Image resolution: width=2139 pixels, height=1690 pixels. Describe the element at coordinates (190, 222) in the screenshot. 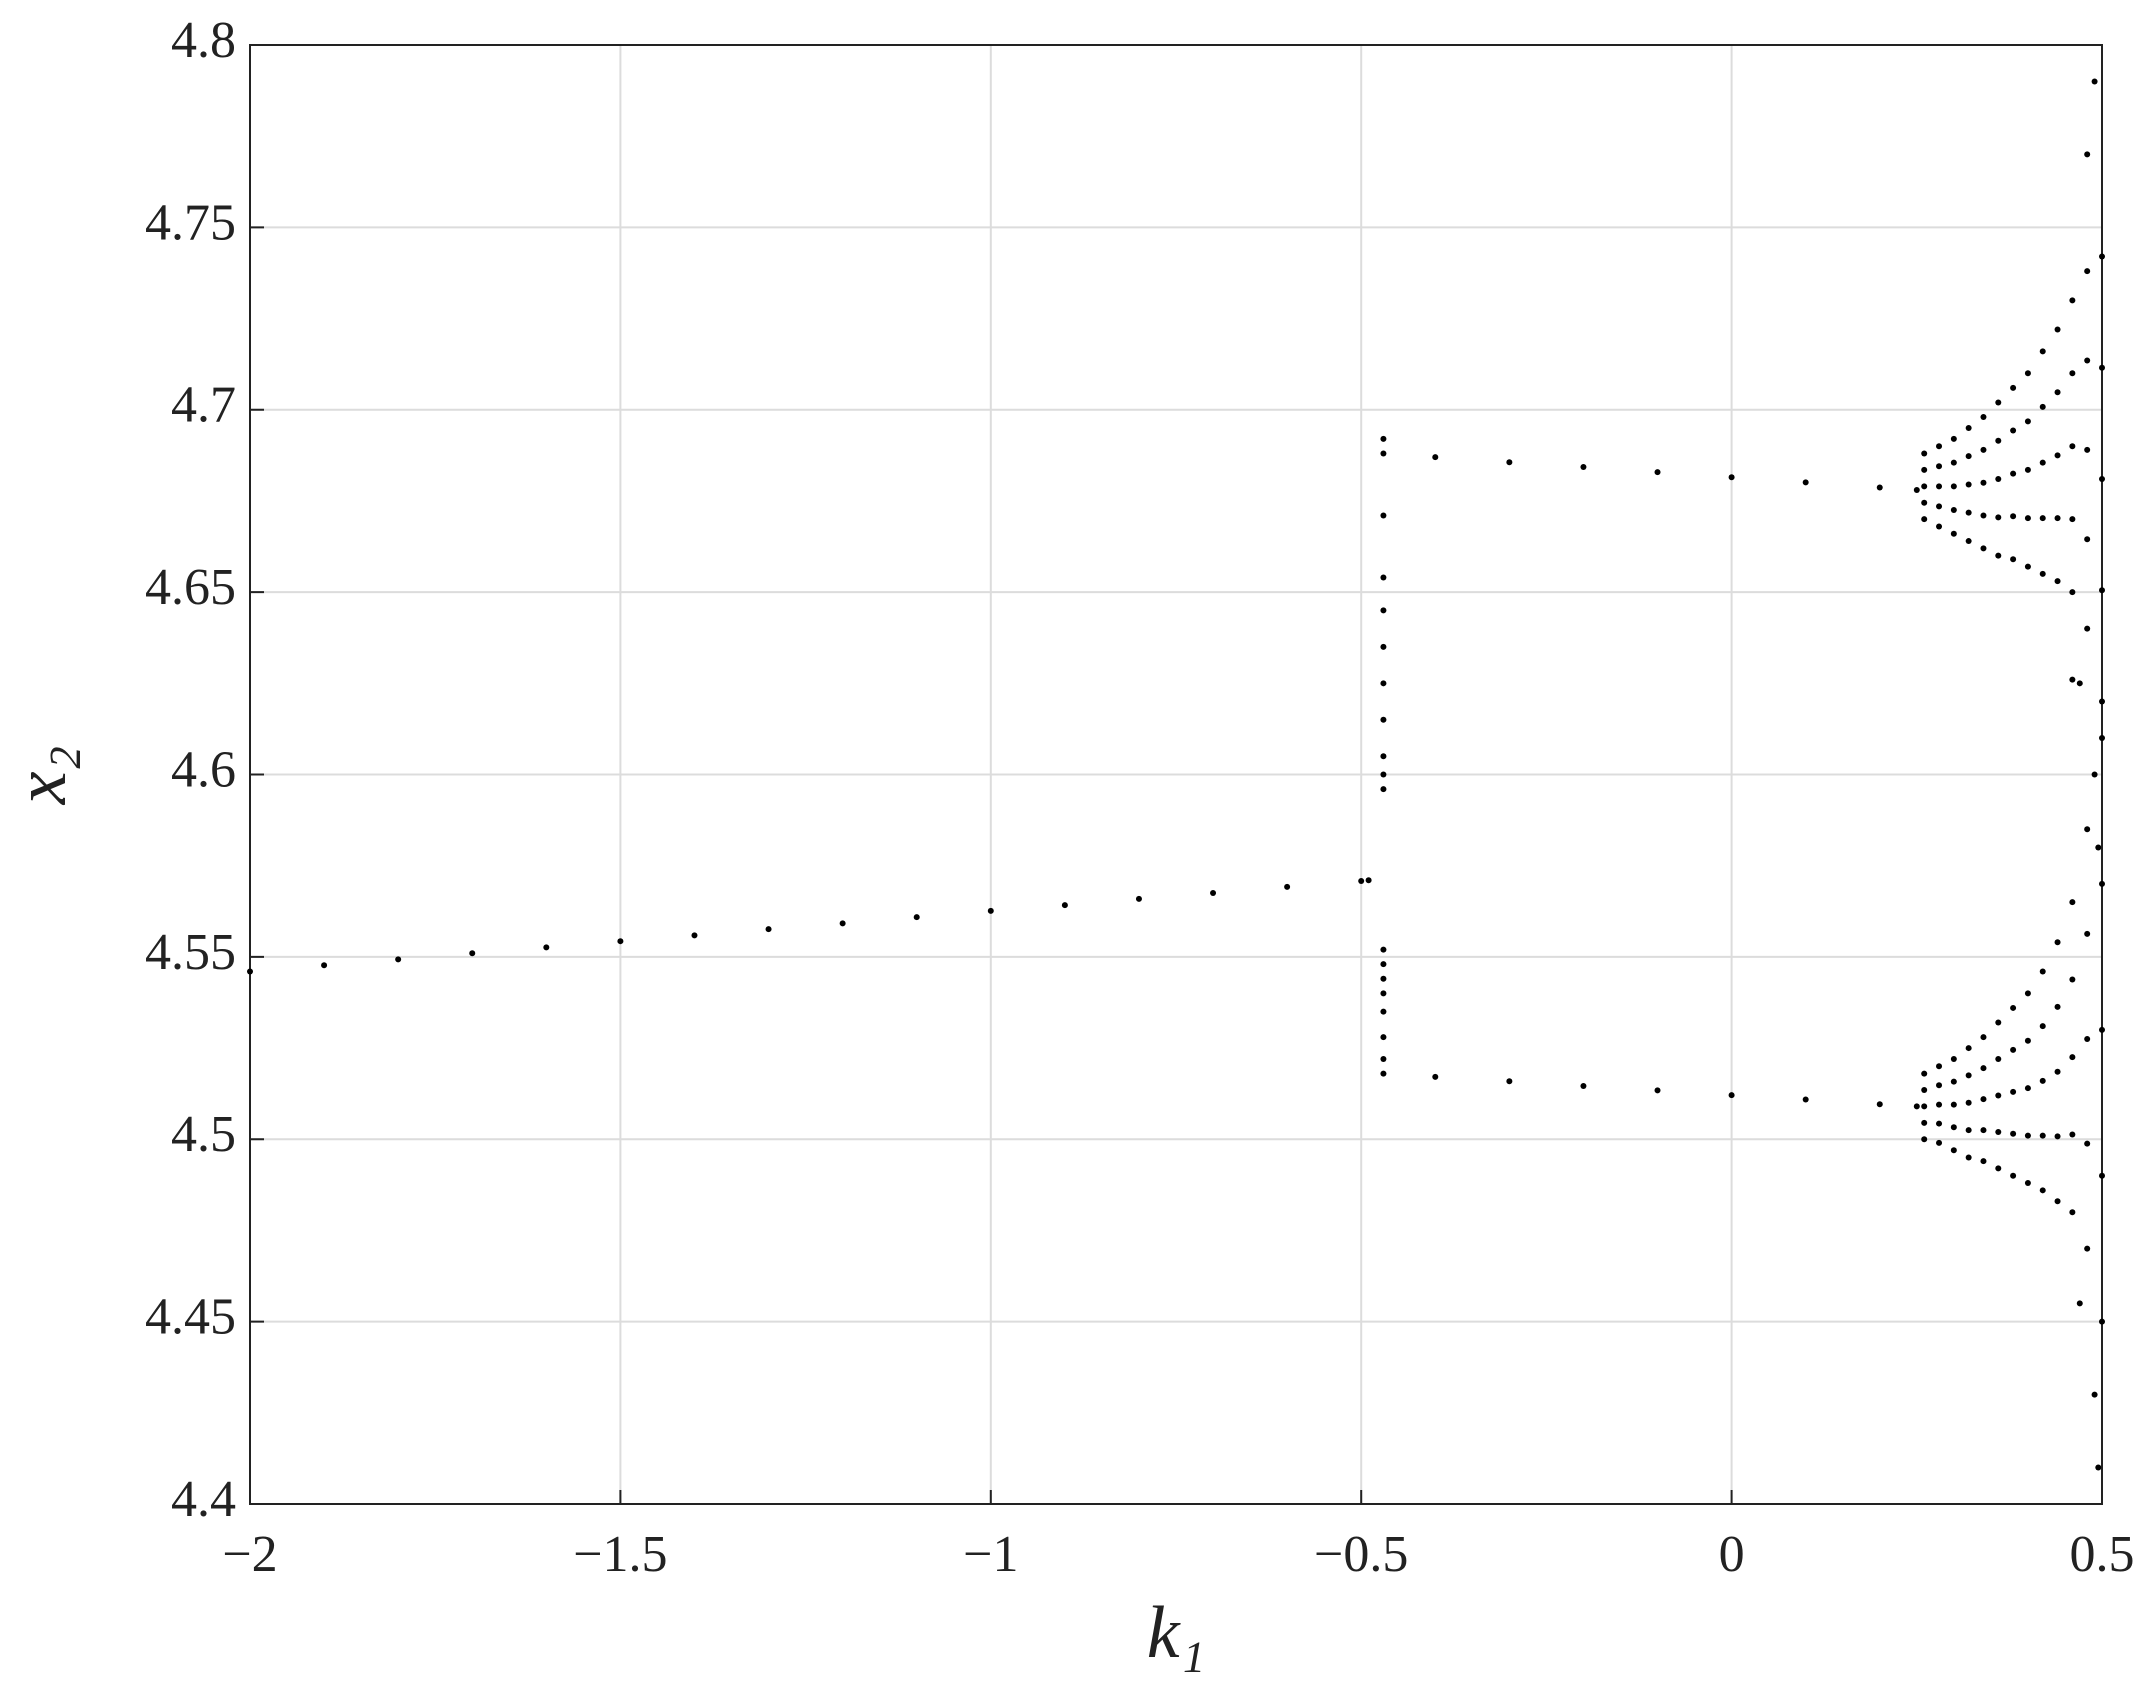

I see `y-tick-label: 4.75` at that location.